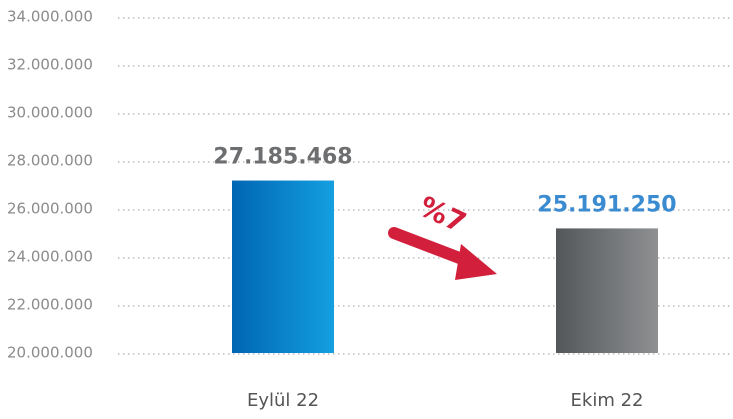 This screenshot has height=419, width=733. What do you see at coordinates (50, 17) in the screenshot?
I see `y-tick-label: 34.000.000` at bounding box center [50, 17].